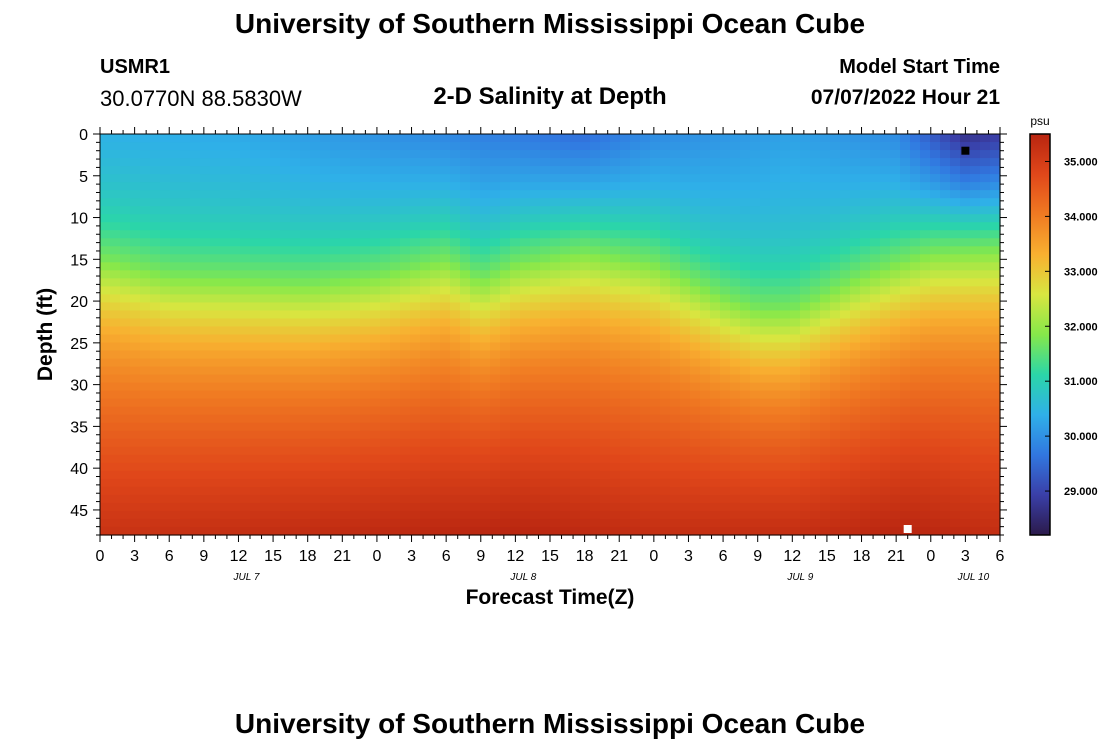 Image resolution: width=1100 pixels, height=750 pixels. Describe the element at coordinates (79, 260) in the screenshot. I see `y-tick-label: 15` at that location.